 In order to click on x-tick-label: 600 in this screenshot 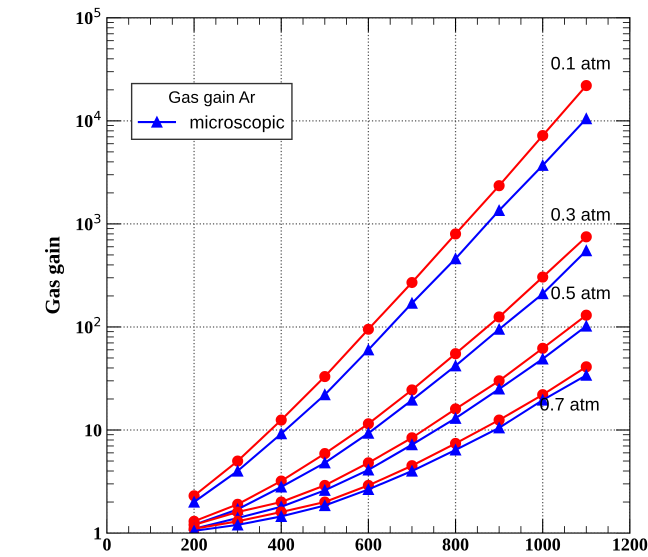, I will do `click(368, 544)`.